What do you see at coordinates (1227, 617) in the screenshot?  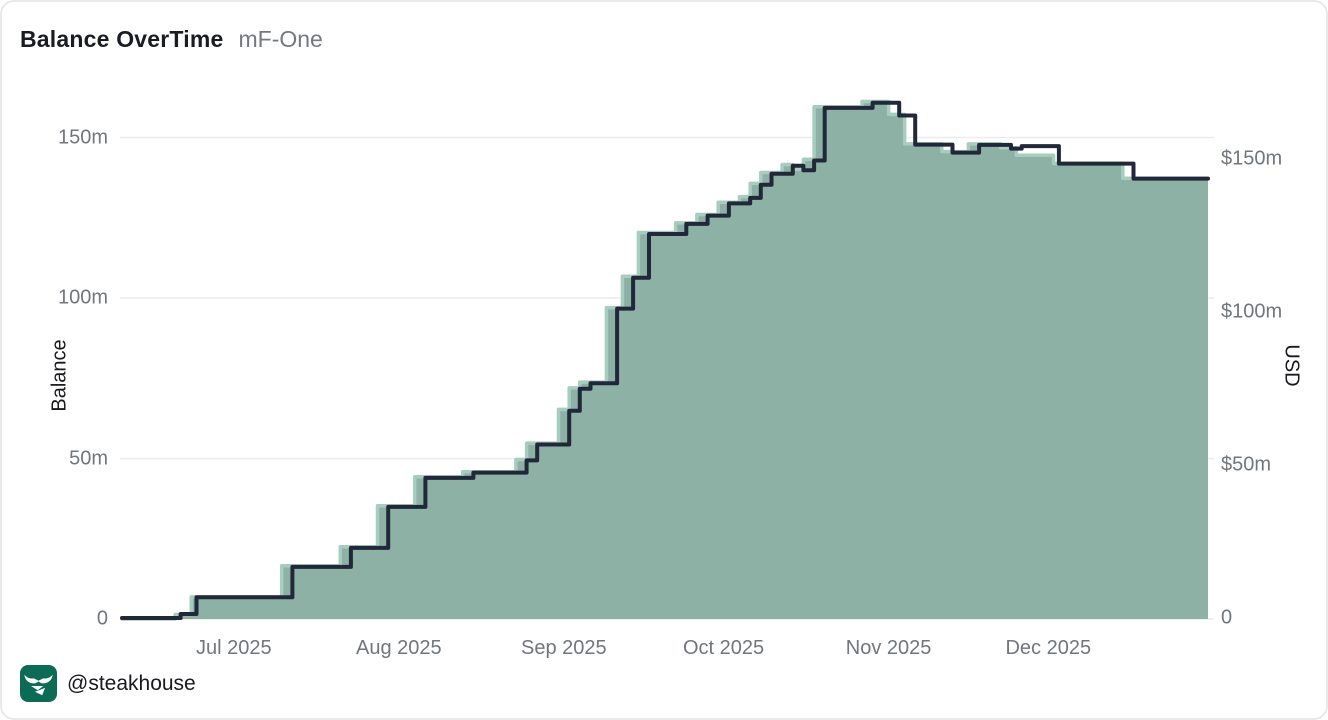 I see `y-right-tick-label: 0` at bounding box center [1227, 617].